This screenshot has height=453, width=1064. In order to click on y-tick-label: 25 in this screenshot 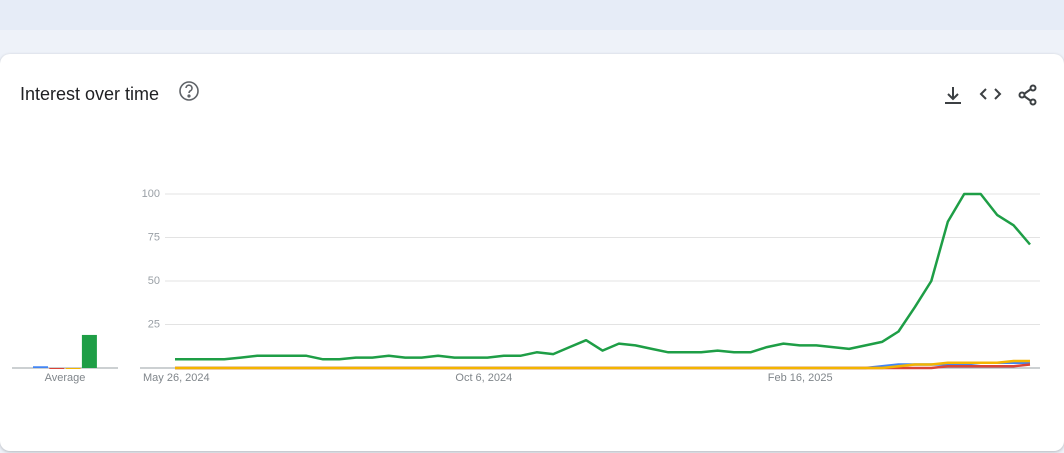, I will do `click(154, 324)`.